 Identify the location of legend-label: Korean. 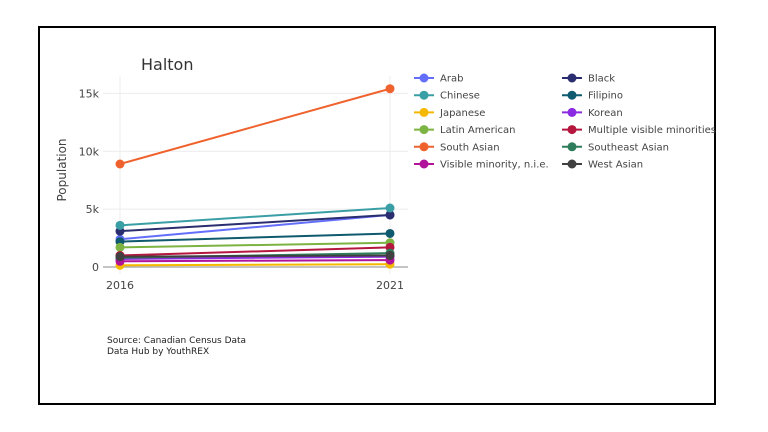
(605, 113).